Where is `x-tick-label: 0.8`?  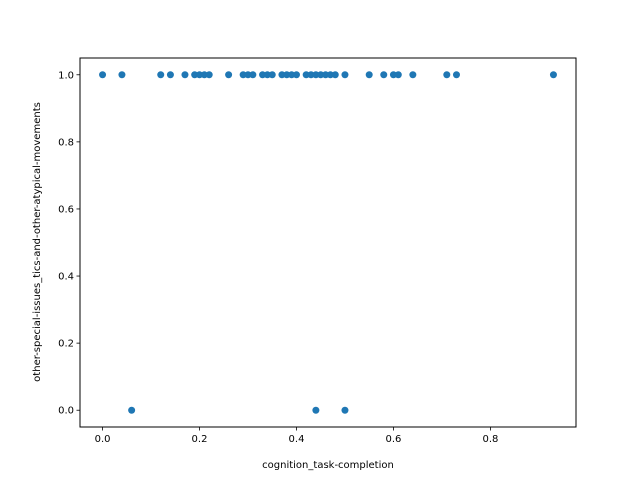 x-tick-label: 0.8 is located at coordinates (490, 439).